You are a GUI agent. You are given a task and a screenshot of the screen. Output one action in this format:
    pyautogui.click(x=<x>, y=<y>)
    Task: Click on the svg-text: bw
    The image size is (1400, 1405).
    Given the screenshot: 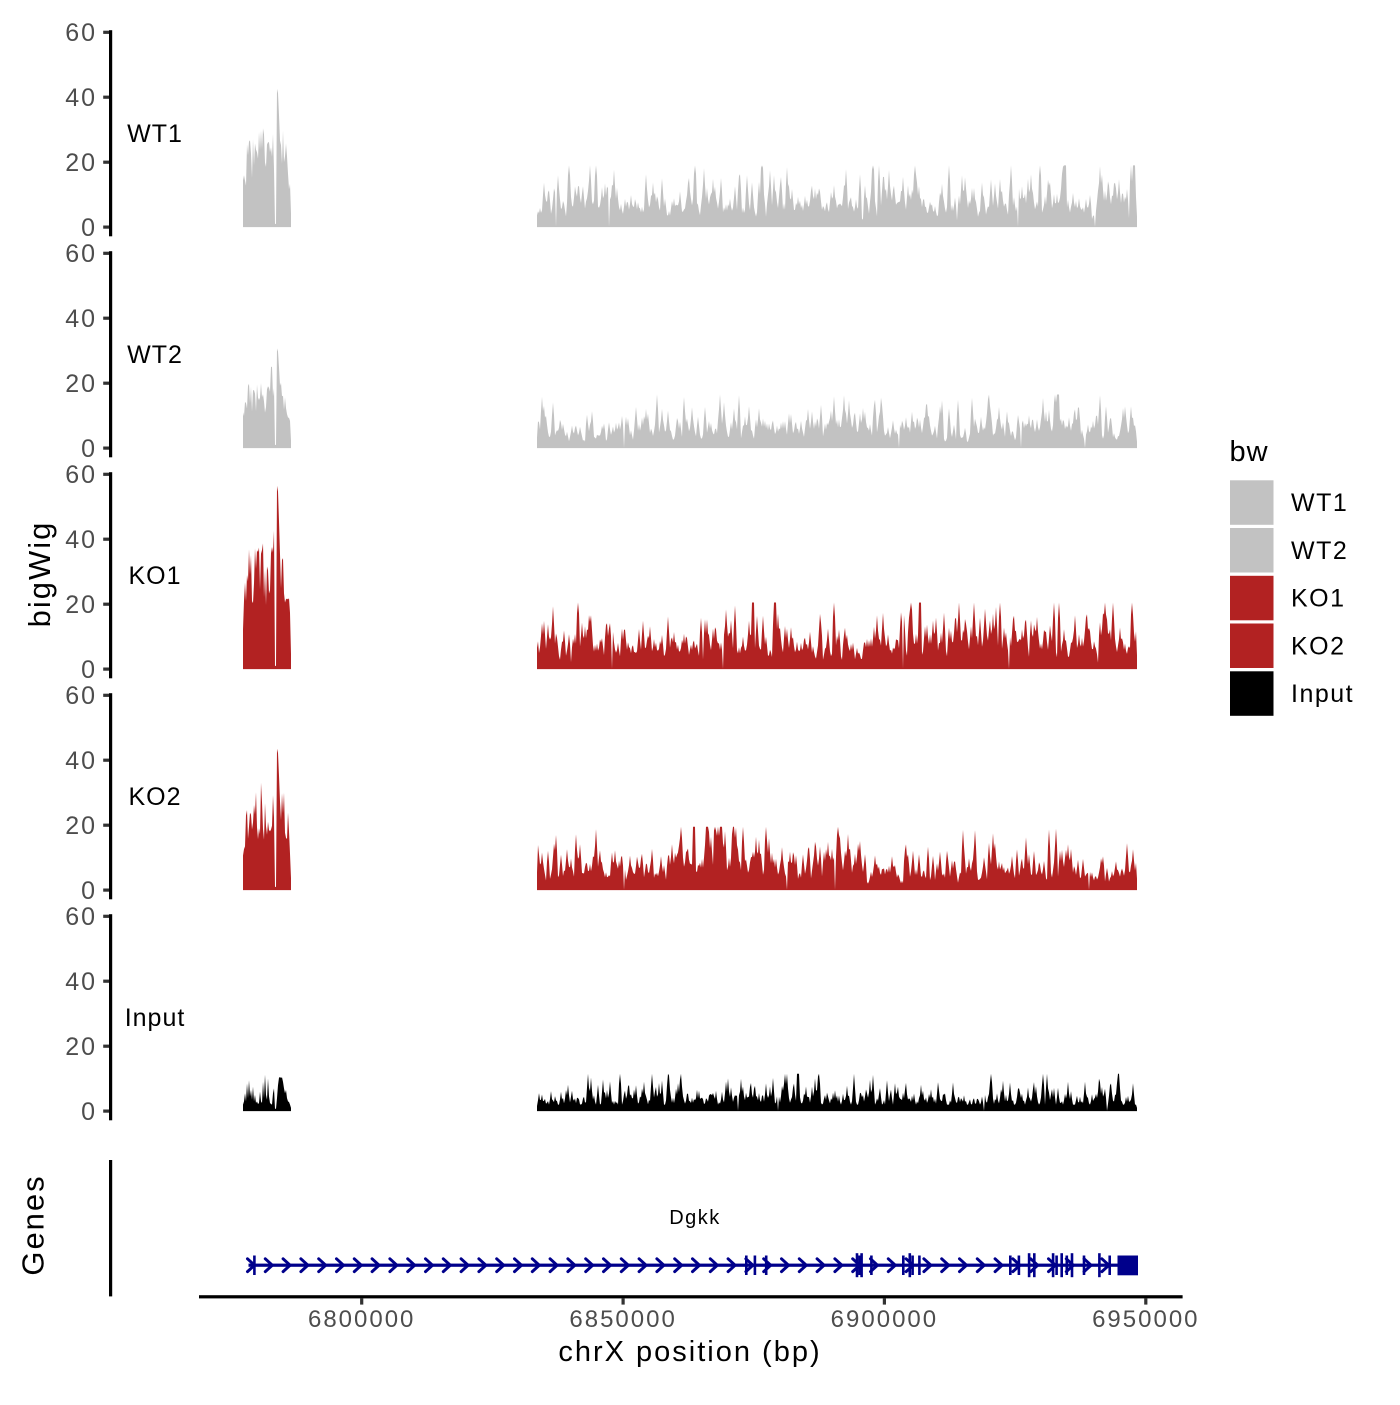 What is the action you would take?
    pyautogui.click(x=1249, y=452)
    